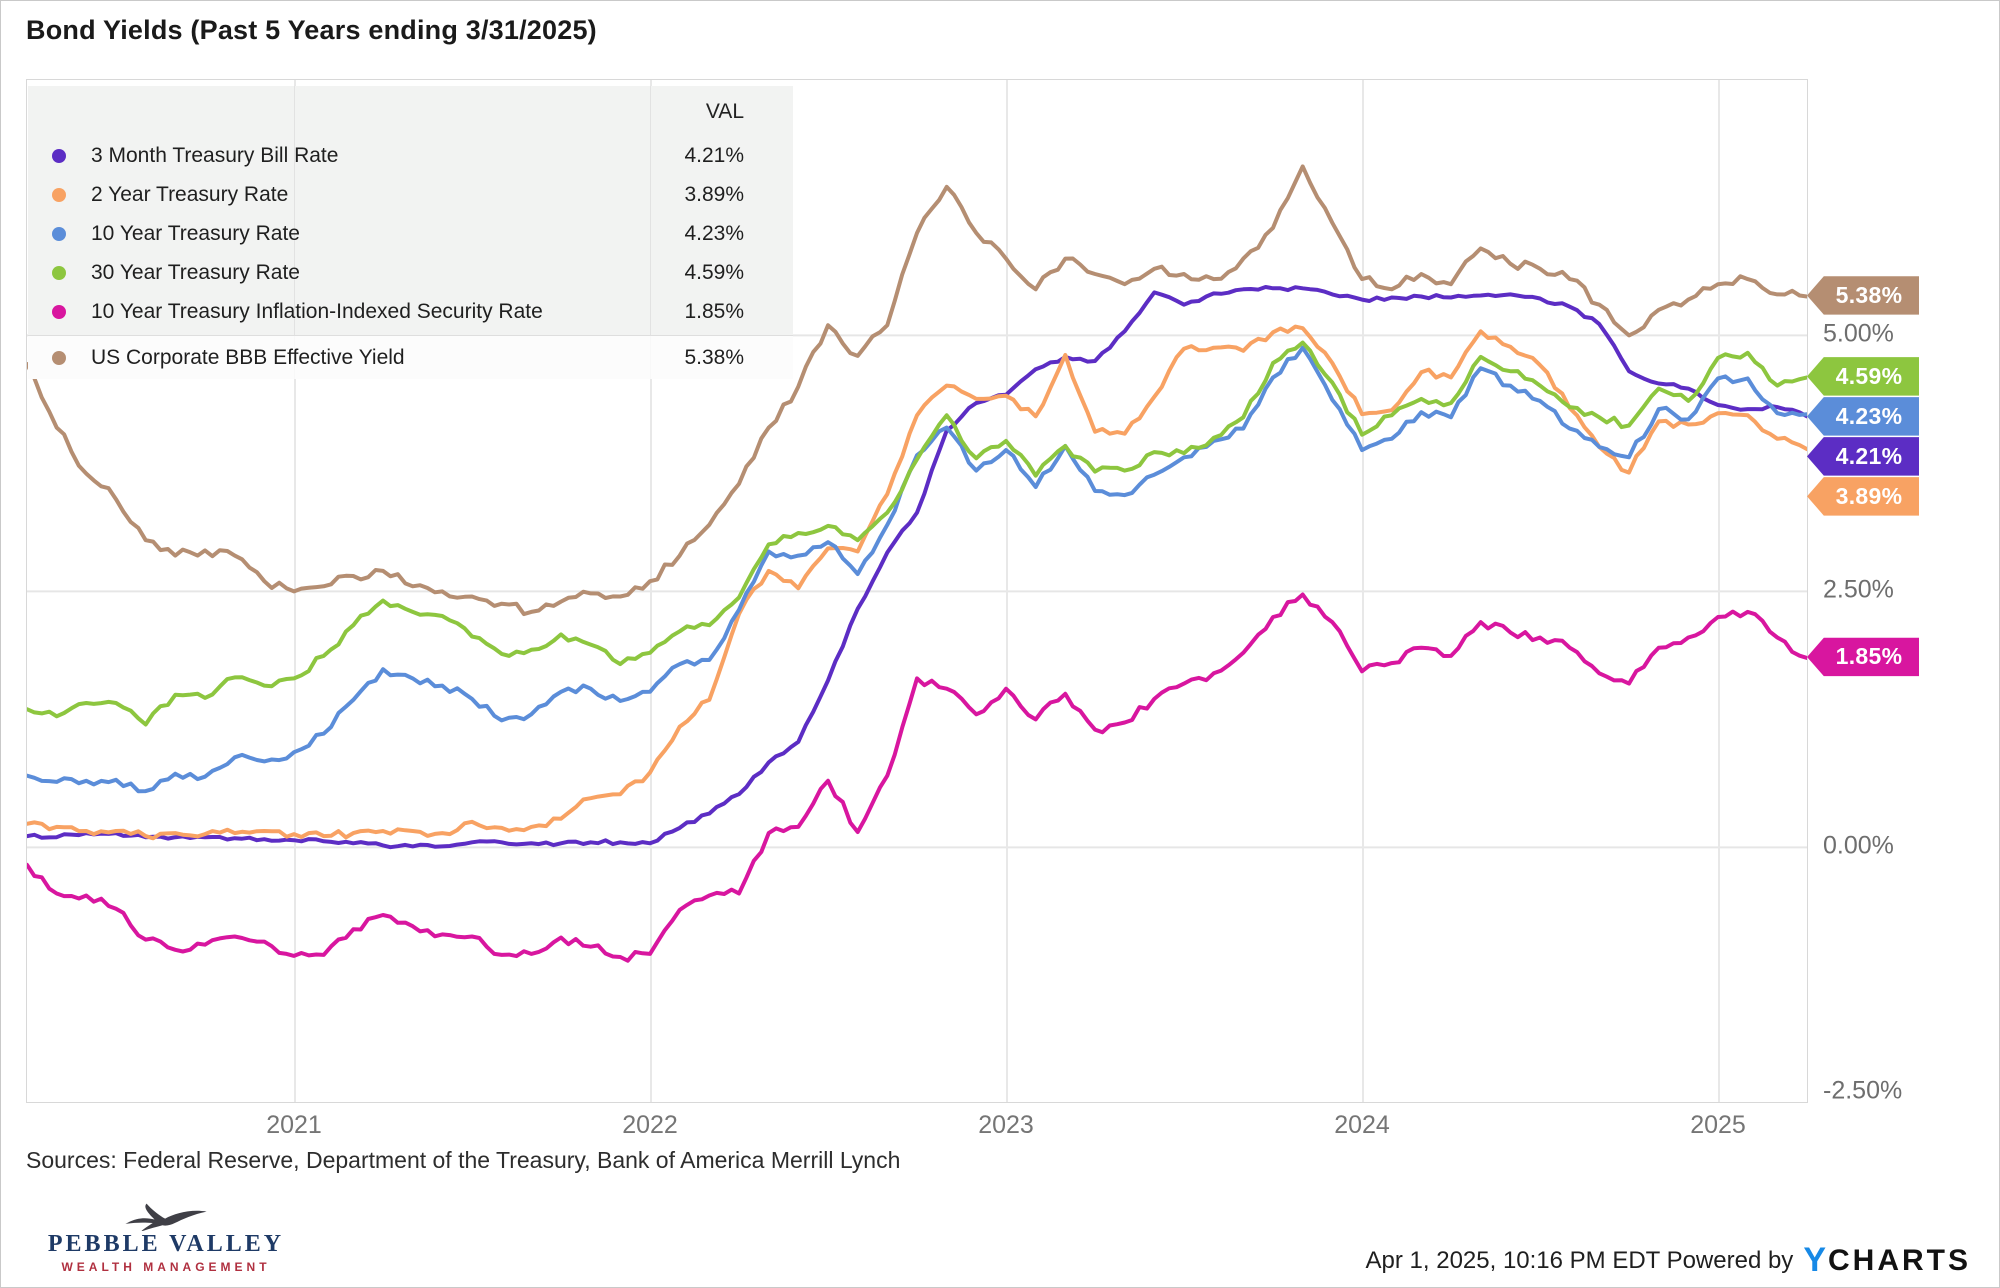 This screenshot has width=2000, height=1288. What do you see at coordinates (1718, 1125) in the screenshot?
I see `x-tick-2025: 2025` at bounding box center [1718, 1125].